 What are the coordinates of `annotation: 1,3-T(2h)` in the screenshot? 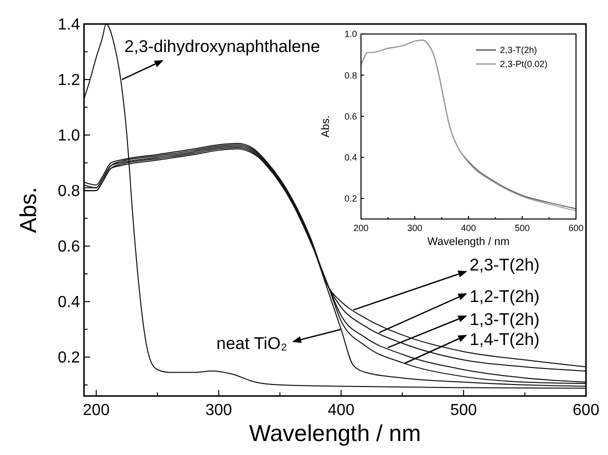 It's located at (505, 320).